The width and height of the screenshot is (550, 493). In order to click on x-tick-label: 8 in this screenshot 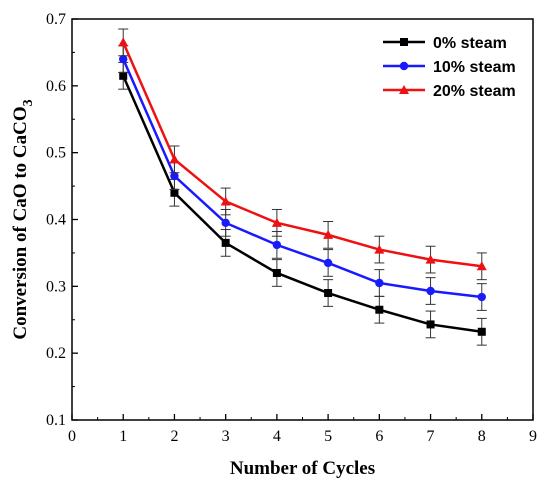, I will do `click(482, 436)`.